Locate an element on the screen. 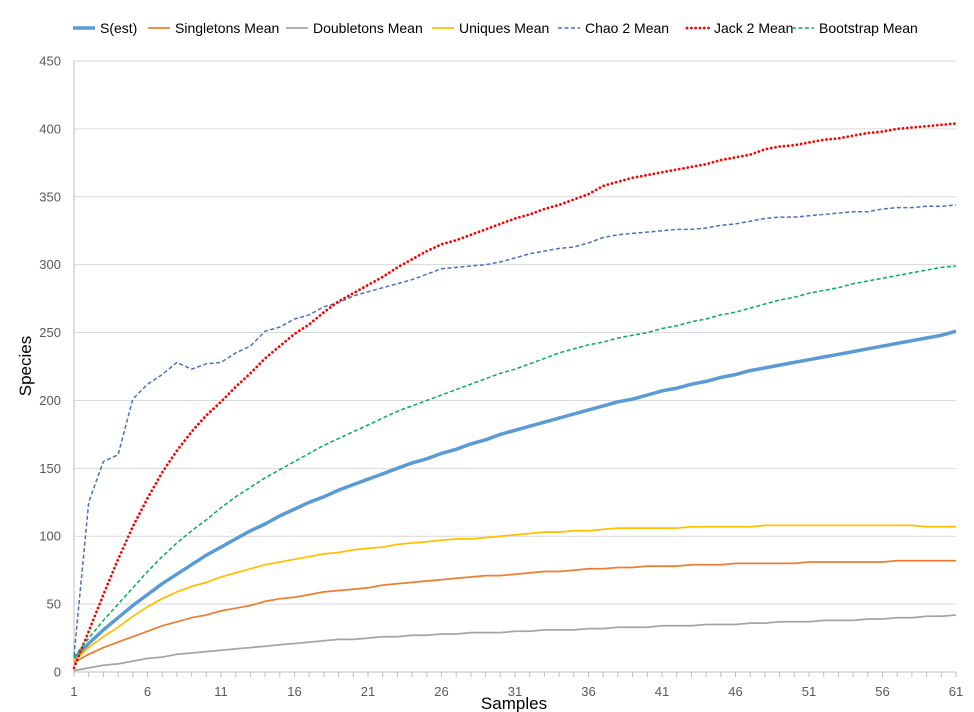  y-tick-label: 0 is located at coordinates (57, 672).